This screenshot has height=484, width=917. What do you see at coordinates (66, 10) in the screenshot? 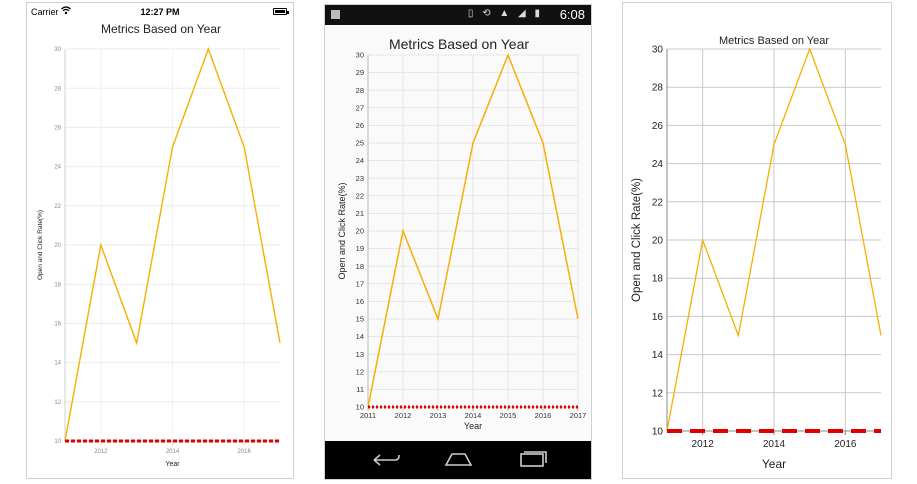
I see `wifi-icon` at bounding box center [66, 10].